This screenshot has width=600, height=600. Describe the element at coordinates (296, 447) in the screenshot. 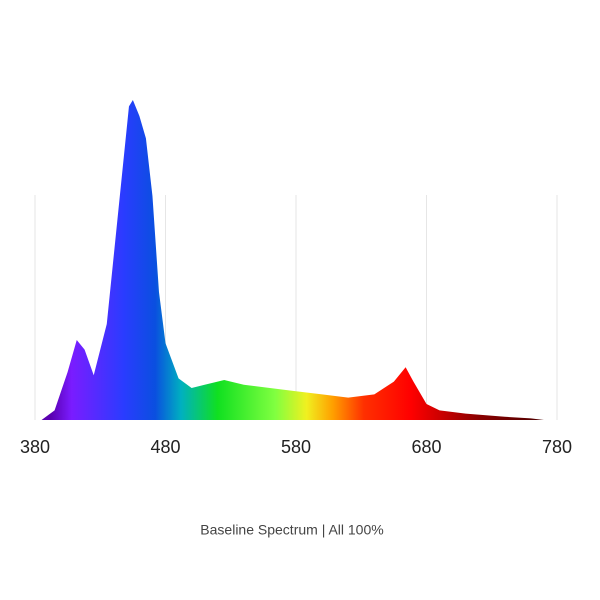

I see `x-tick-label: 580` at that location.